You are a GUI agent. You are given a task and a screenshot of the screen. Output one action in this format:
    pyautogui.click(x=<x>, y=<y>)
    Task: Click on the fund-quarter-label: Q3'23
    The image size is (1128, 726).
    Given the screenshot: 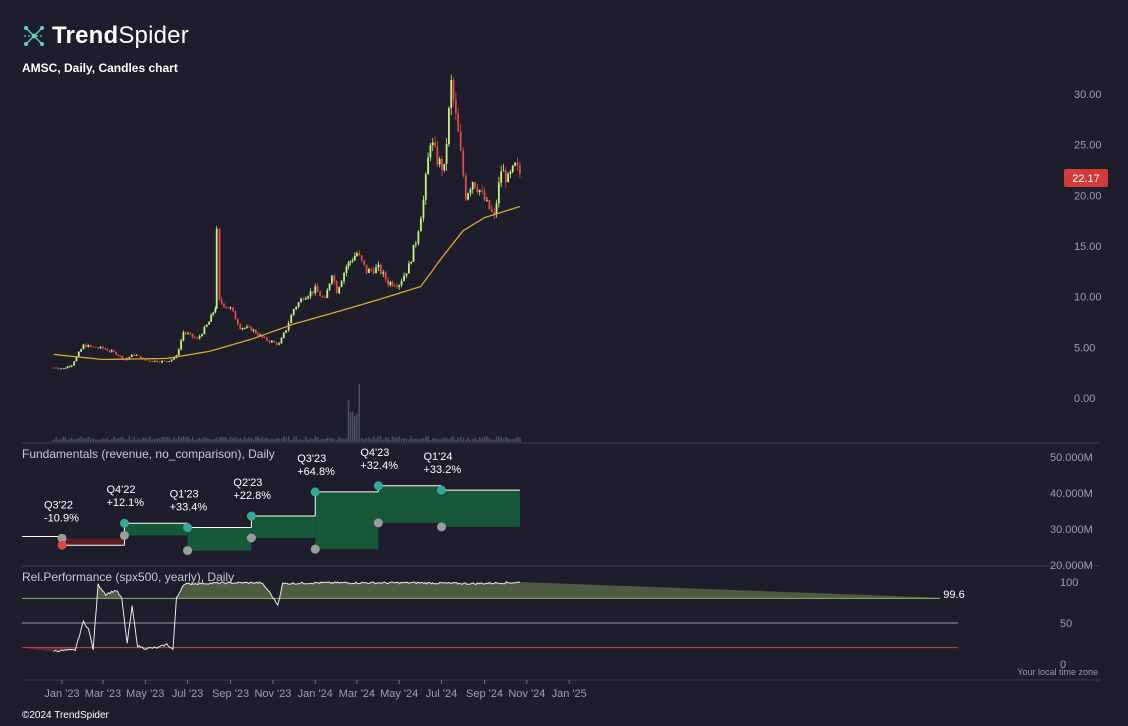 What is the action you would take?
    pyautogui.click(x=311, y=459)
    